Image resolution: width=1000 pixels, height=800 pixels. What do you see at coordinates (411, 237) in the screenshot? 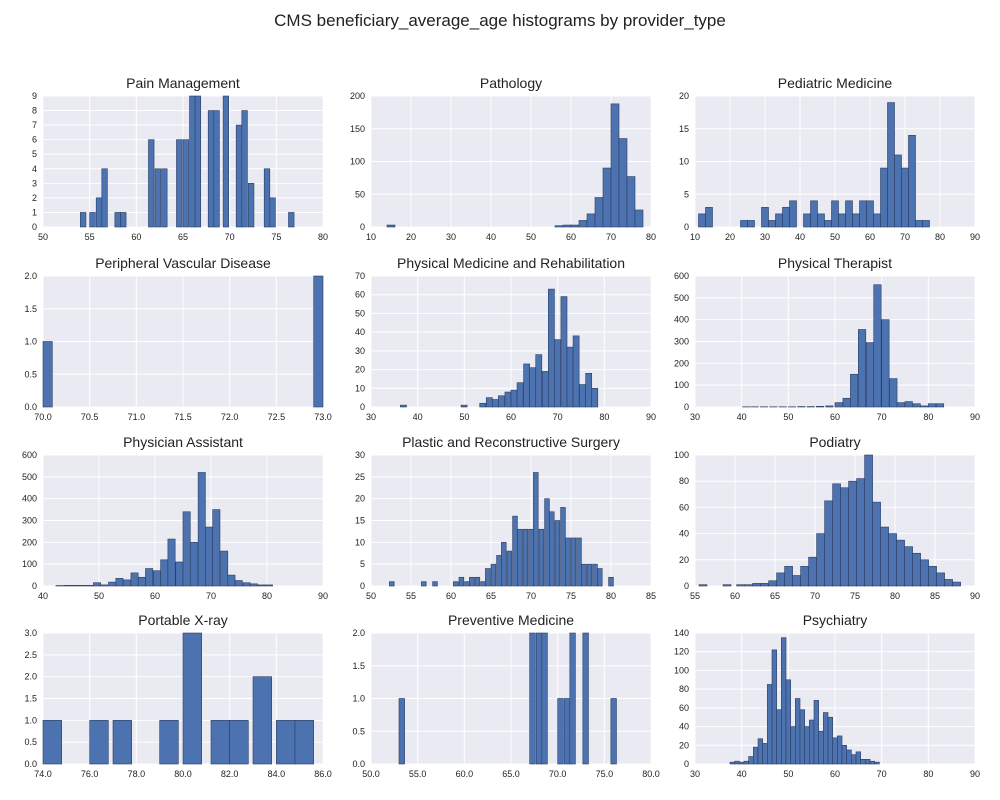
I see `x-tick-label: 20` at bounding box center [411, 237].